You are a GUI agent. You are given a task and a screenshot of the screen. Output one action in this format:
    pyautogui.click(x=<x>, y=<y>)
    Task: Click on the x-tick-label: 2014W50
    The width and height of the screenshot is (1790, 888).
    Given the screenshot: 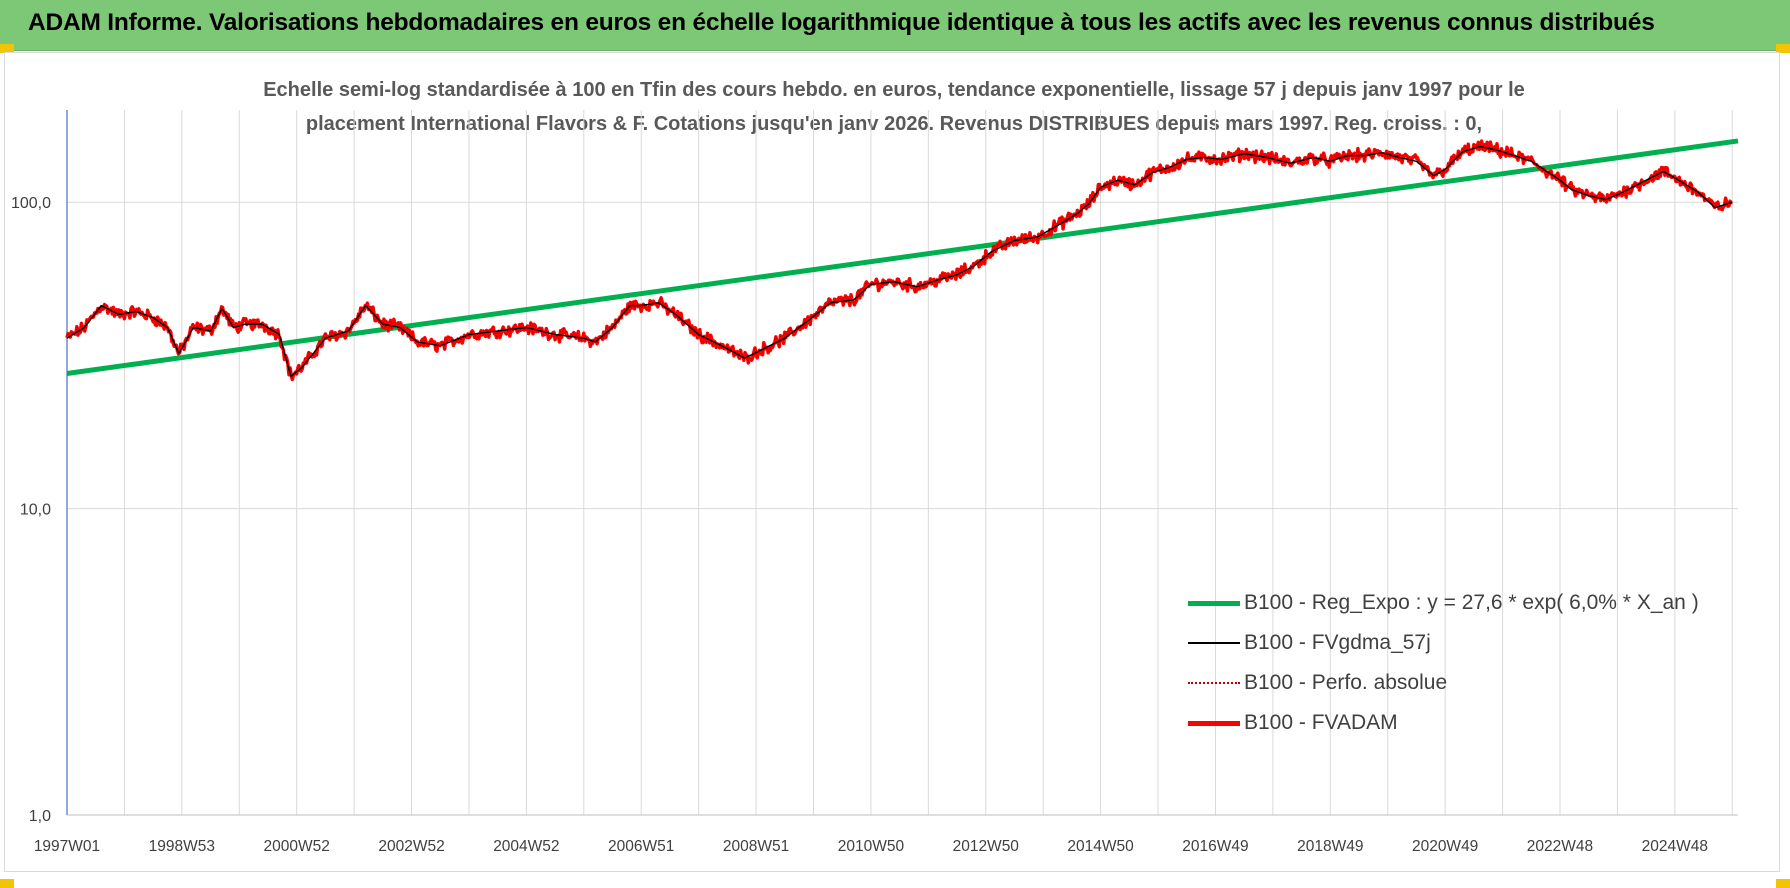 What is the action you would take?
    pyautogui.click(x=1100, y=846)
    